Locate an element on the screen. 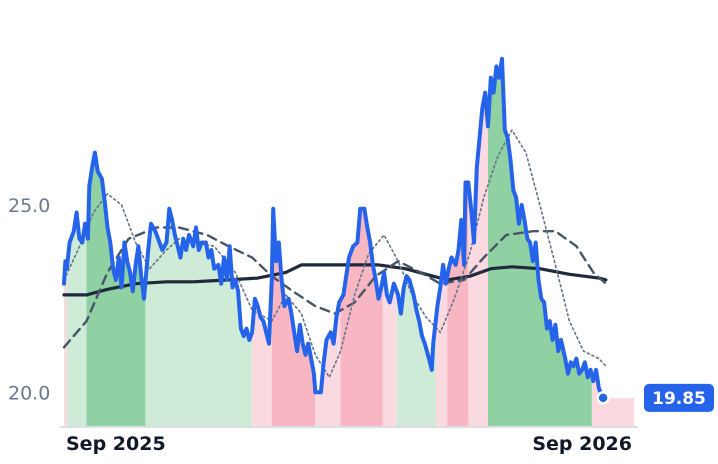  last-value-dot is located at coordinates (603, 398).